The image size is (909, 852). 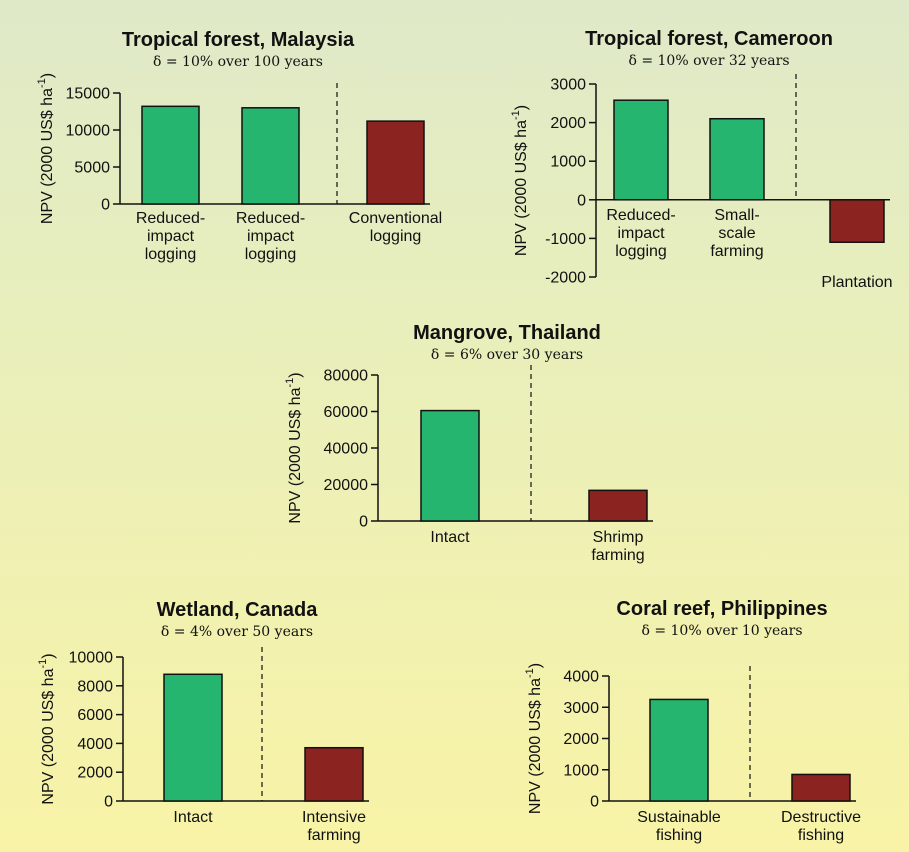 What do you see at coordinates (565, 239) in the screenshot?
I see `y-tick-label: -1000` at bounding box center [565, 239].